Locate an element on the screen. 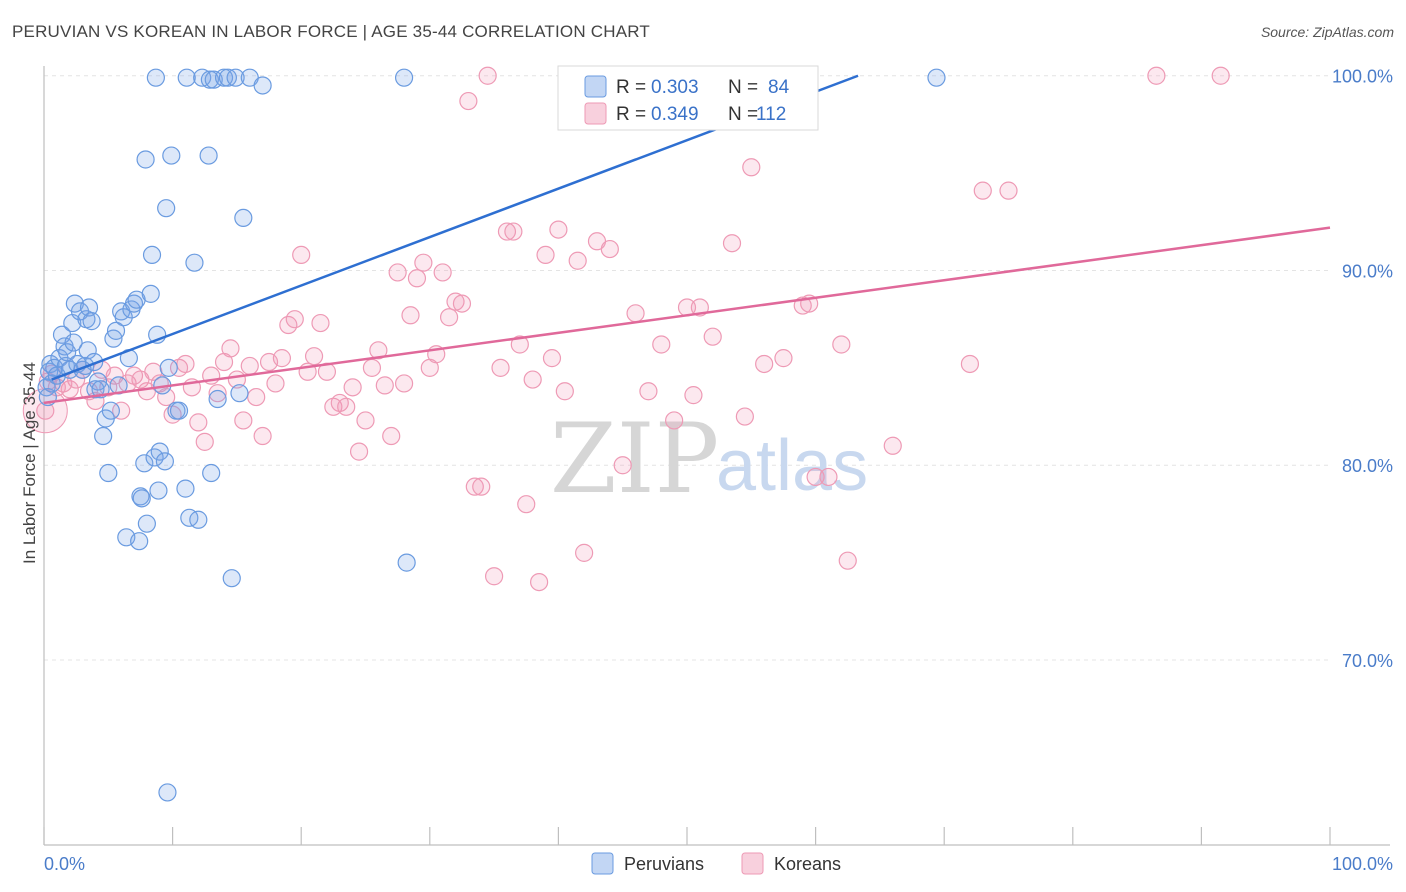  x-tick-labels: 0.0% 100.0% is located at coordinates (718, 864).